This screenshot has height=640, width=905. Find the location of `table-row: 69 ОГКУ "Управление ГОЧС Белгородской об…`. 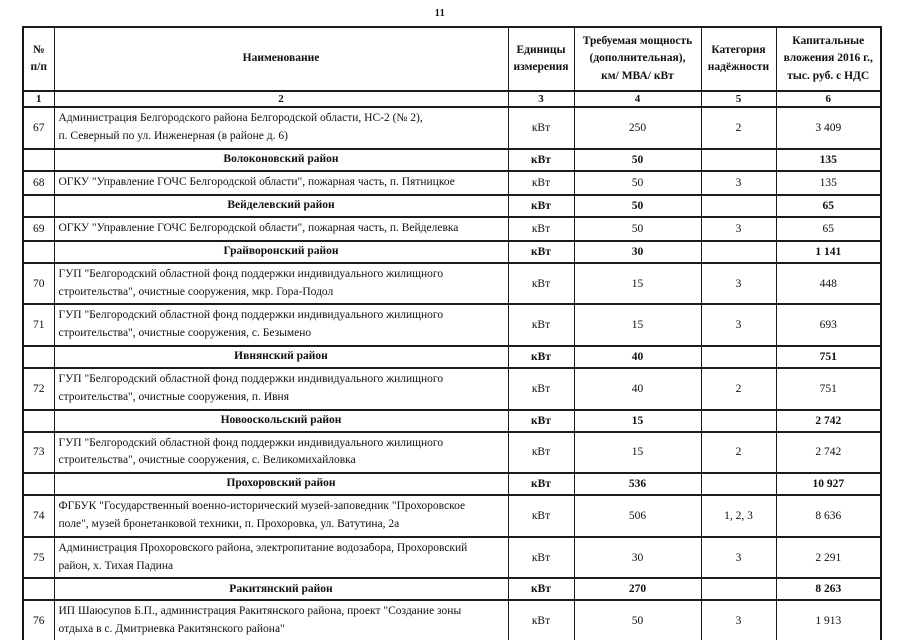

table-row: 69 ОГКУ "Управление ГОЧС Белгородской об… is located at coordinates (452, 228).